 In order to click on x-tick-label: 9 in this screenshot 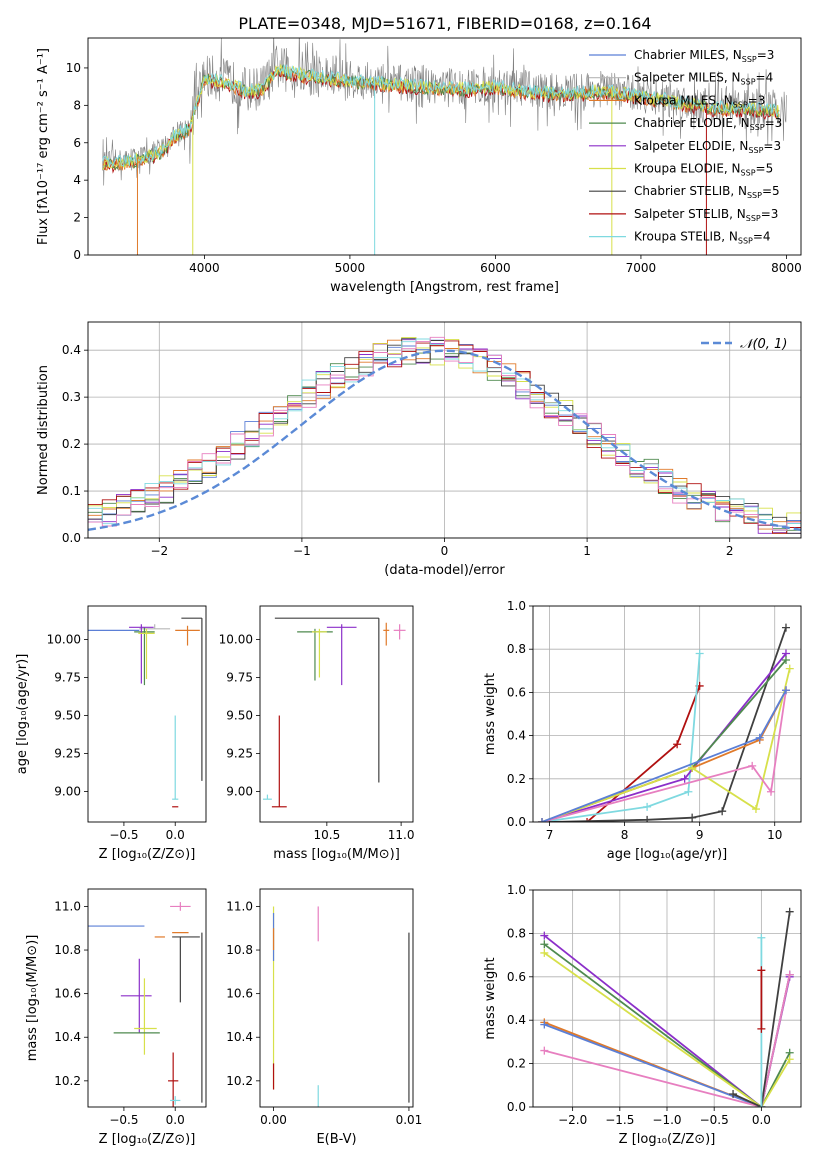, I will do `click(700, 835)`.